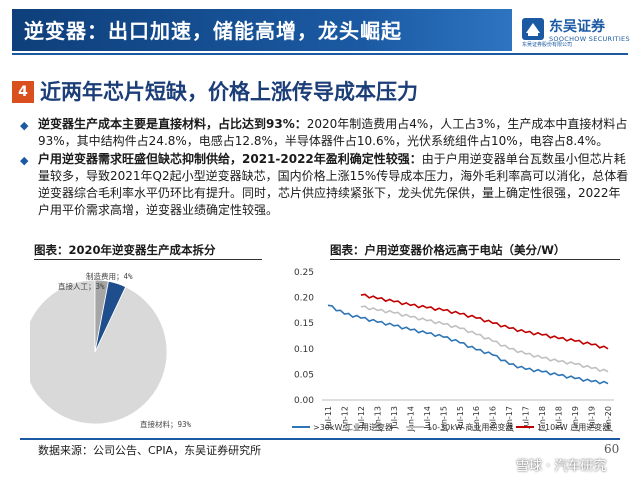  What do you see at coordinates (526, 418) in the screenshot?
I see `x-tick-label: Jul-17` at bounding box center [526, 418].